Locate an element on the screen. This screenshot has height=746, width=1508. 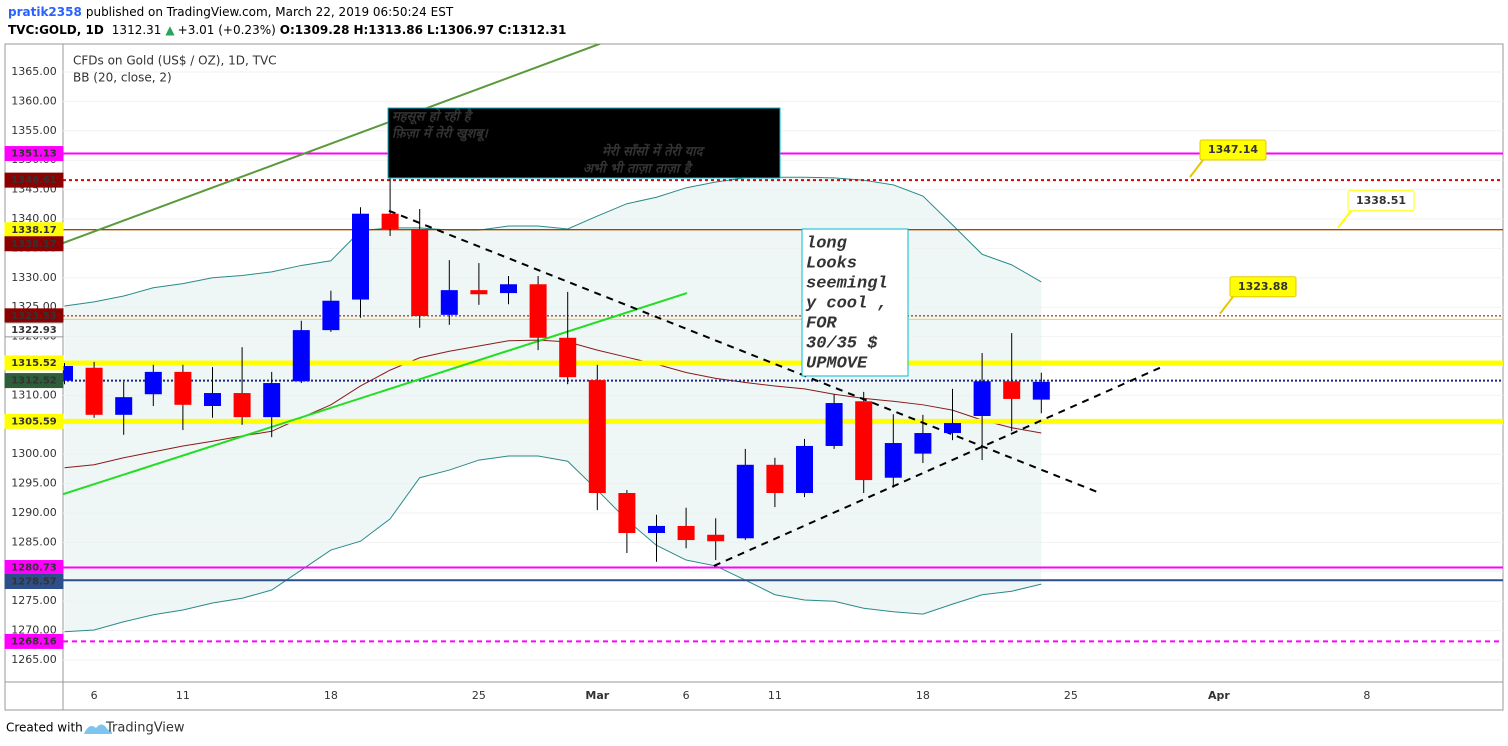
chart-title: CFDs on Gold (US$ / OZ), 1D, TVC is located at coordinates (175, 61).